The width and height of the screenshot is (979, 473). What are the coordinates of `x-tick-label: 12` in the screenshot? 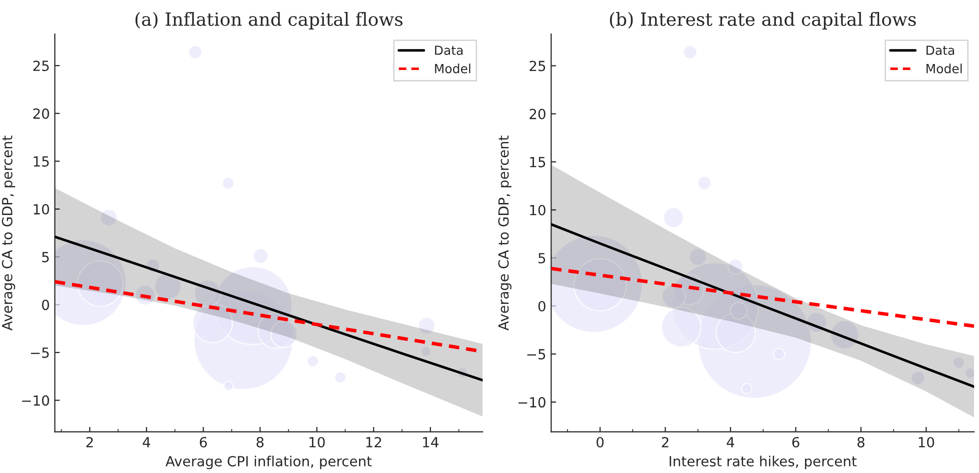 It's located at (374, 442).